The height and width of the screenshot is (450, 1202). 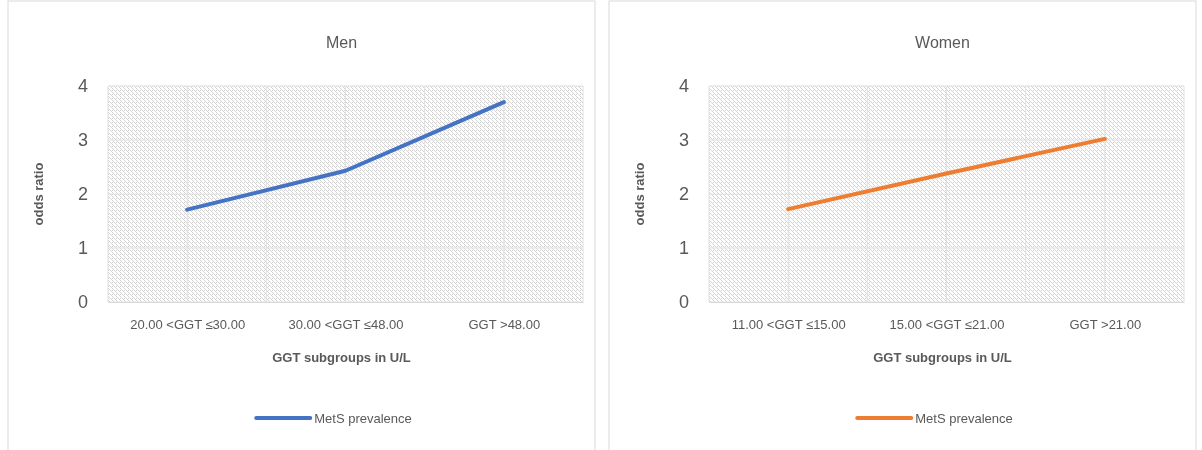 I want to click on x-tick-label: GGT >21.00, so click(x=1105, y=325).